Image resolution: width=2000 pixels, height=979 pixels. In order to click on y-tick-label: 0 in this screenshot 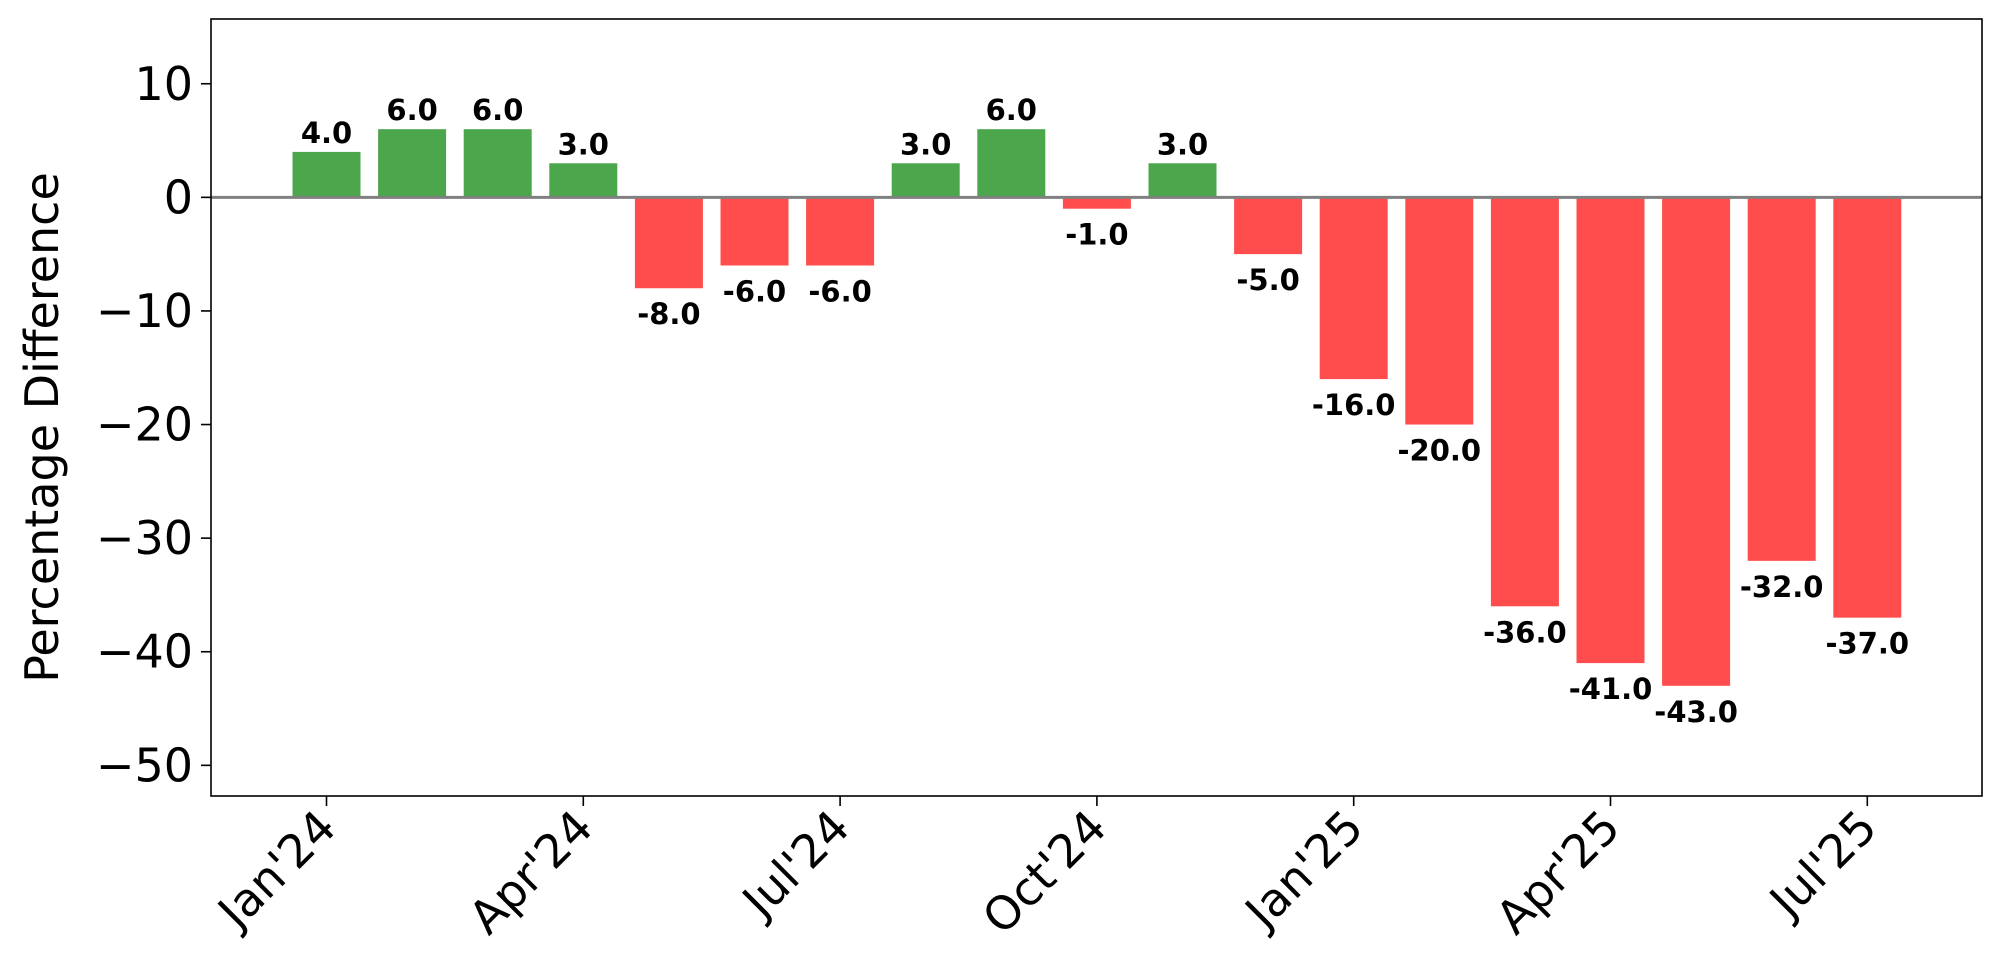, I will do `click(178, 197)`.